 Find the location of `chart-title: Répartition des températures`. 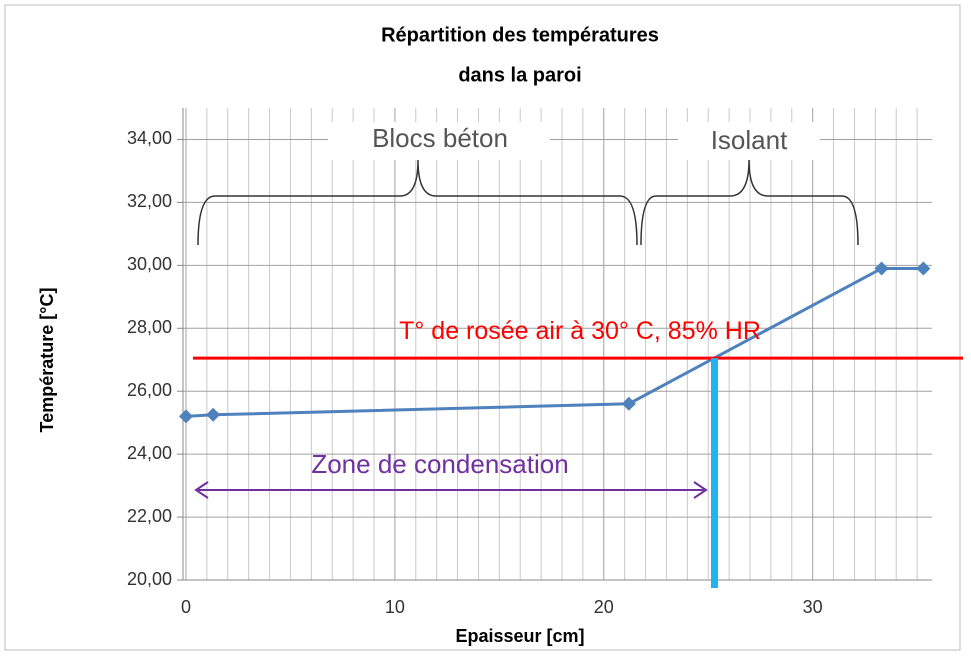

chart-title: Répartition des températures is located at coordinates (520, 35).